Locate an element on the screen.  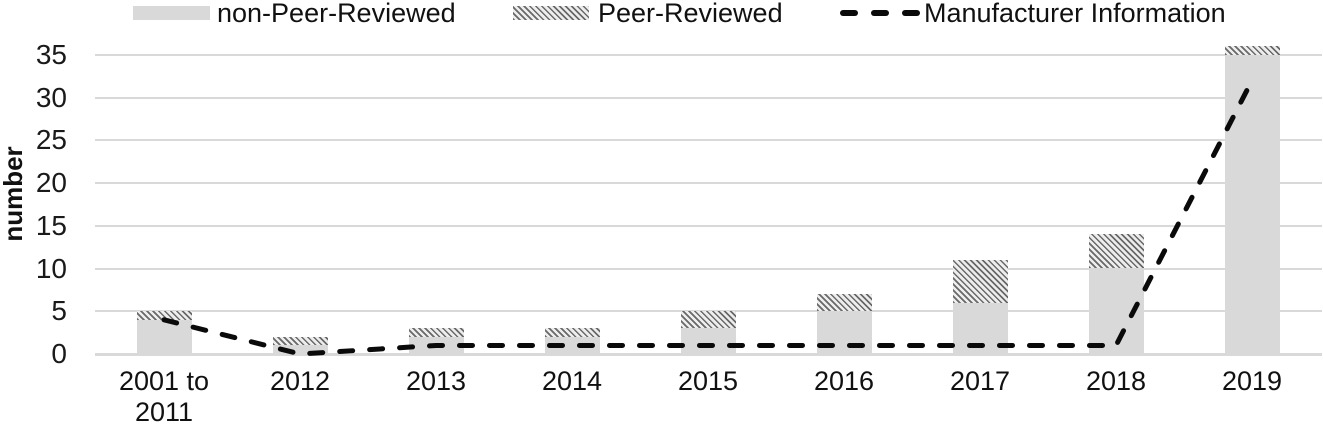
legend-label-peer-reviewed: Peer-Reviewed is located at coordinates (690, 14).